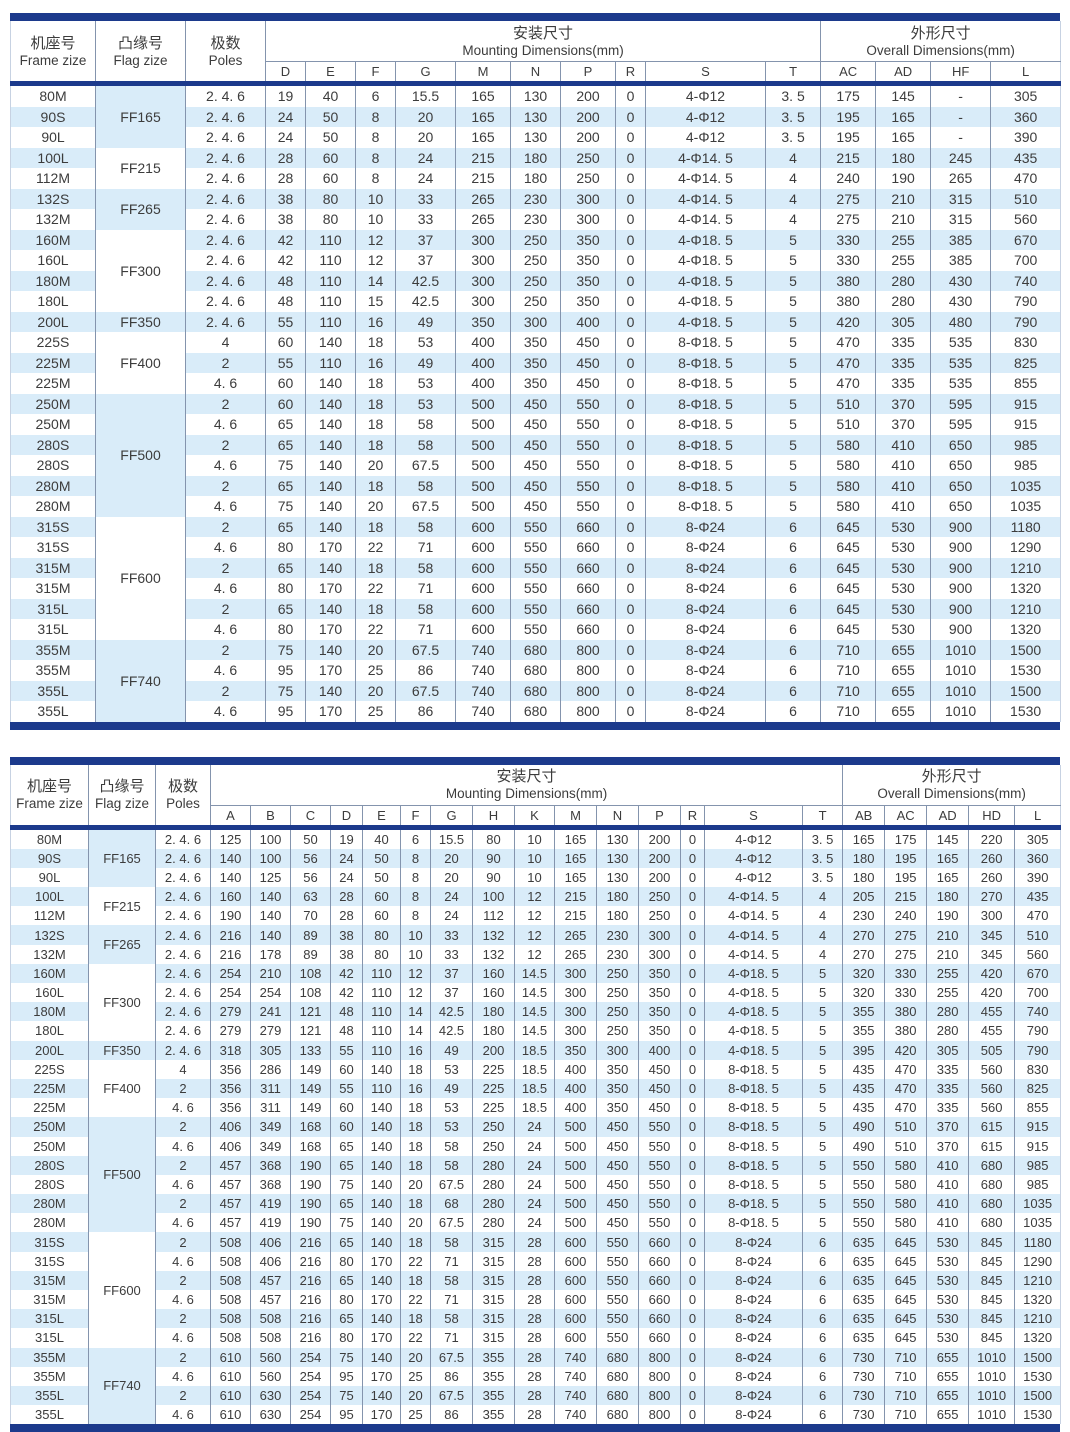 The width and height of the screenshot is (1070, 1432). I want to click on dim-cell-e: 140, so click(331, 506).